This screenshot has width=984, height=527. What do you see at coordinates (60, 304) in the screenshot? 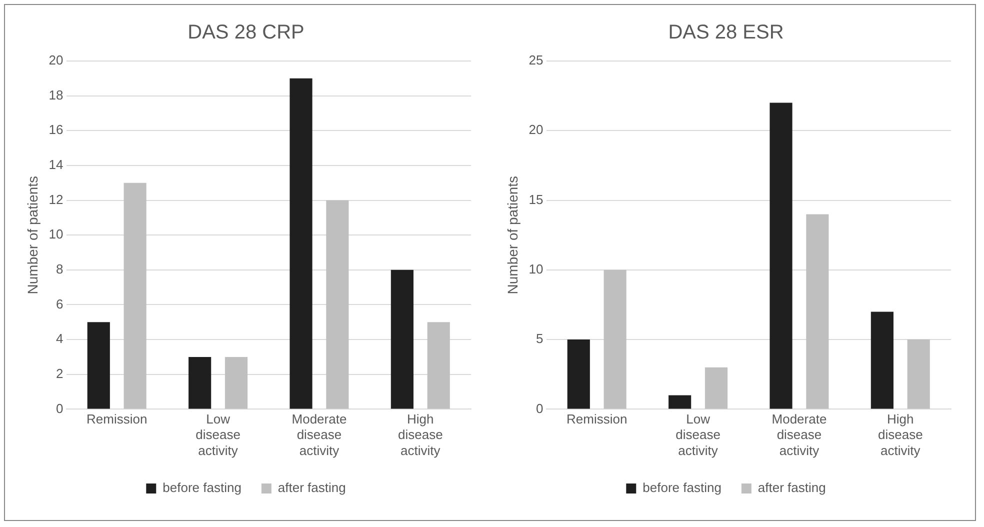
I see `y-tick-label: 6` at bounding box center [60, 304].